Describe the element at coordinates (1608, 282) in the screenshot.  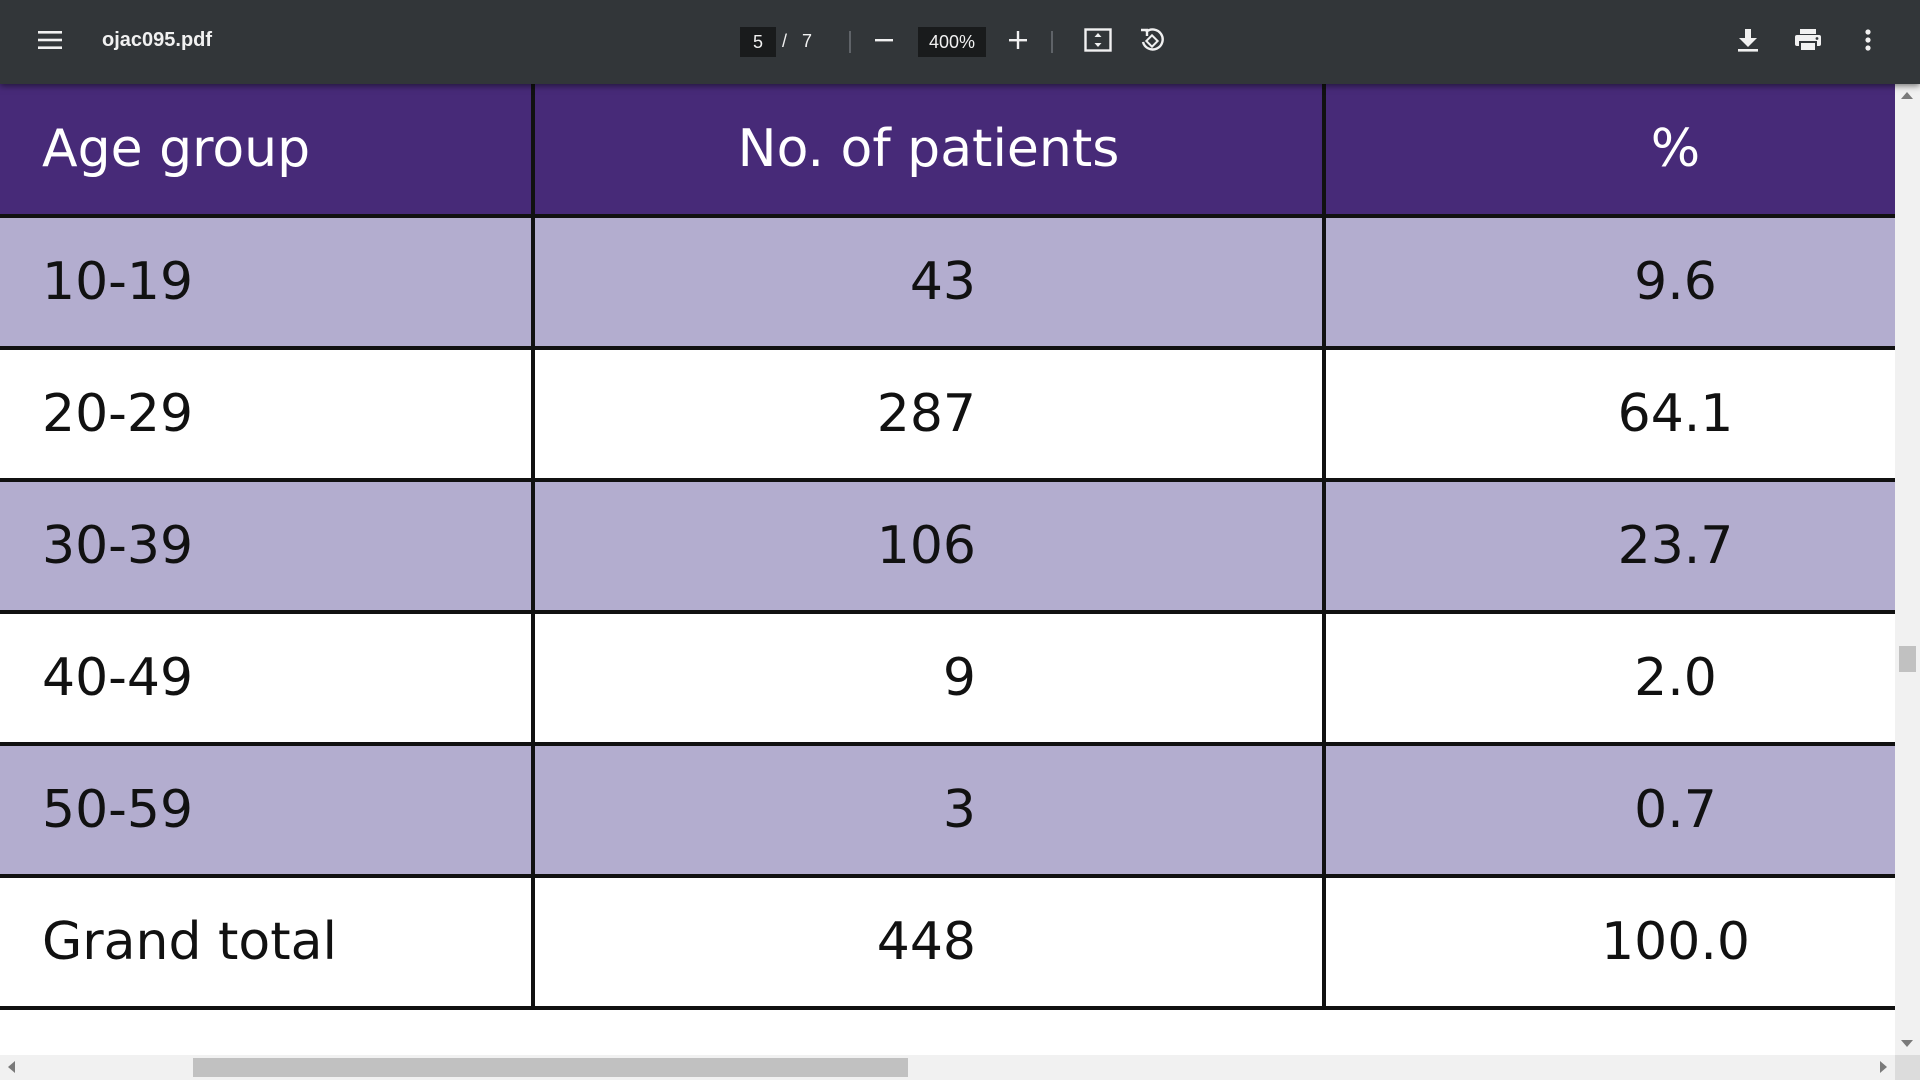
I see `cell-percent: 9.6` at that location.